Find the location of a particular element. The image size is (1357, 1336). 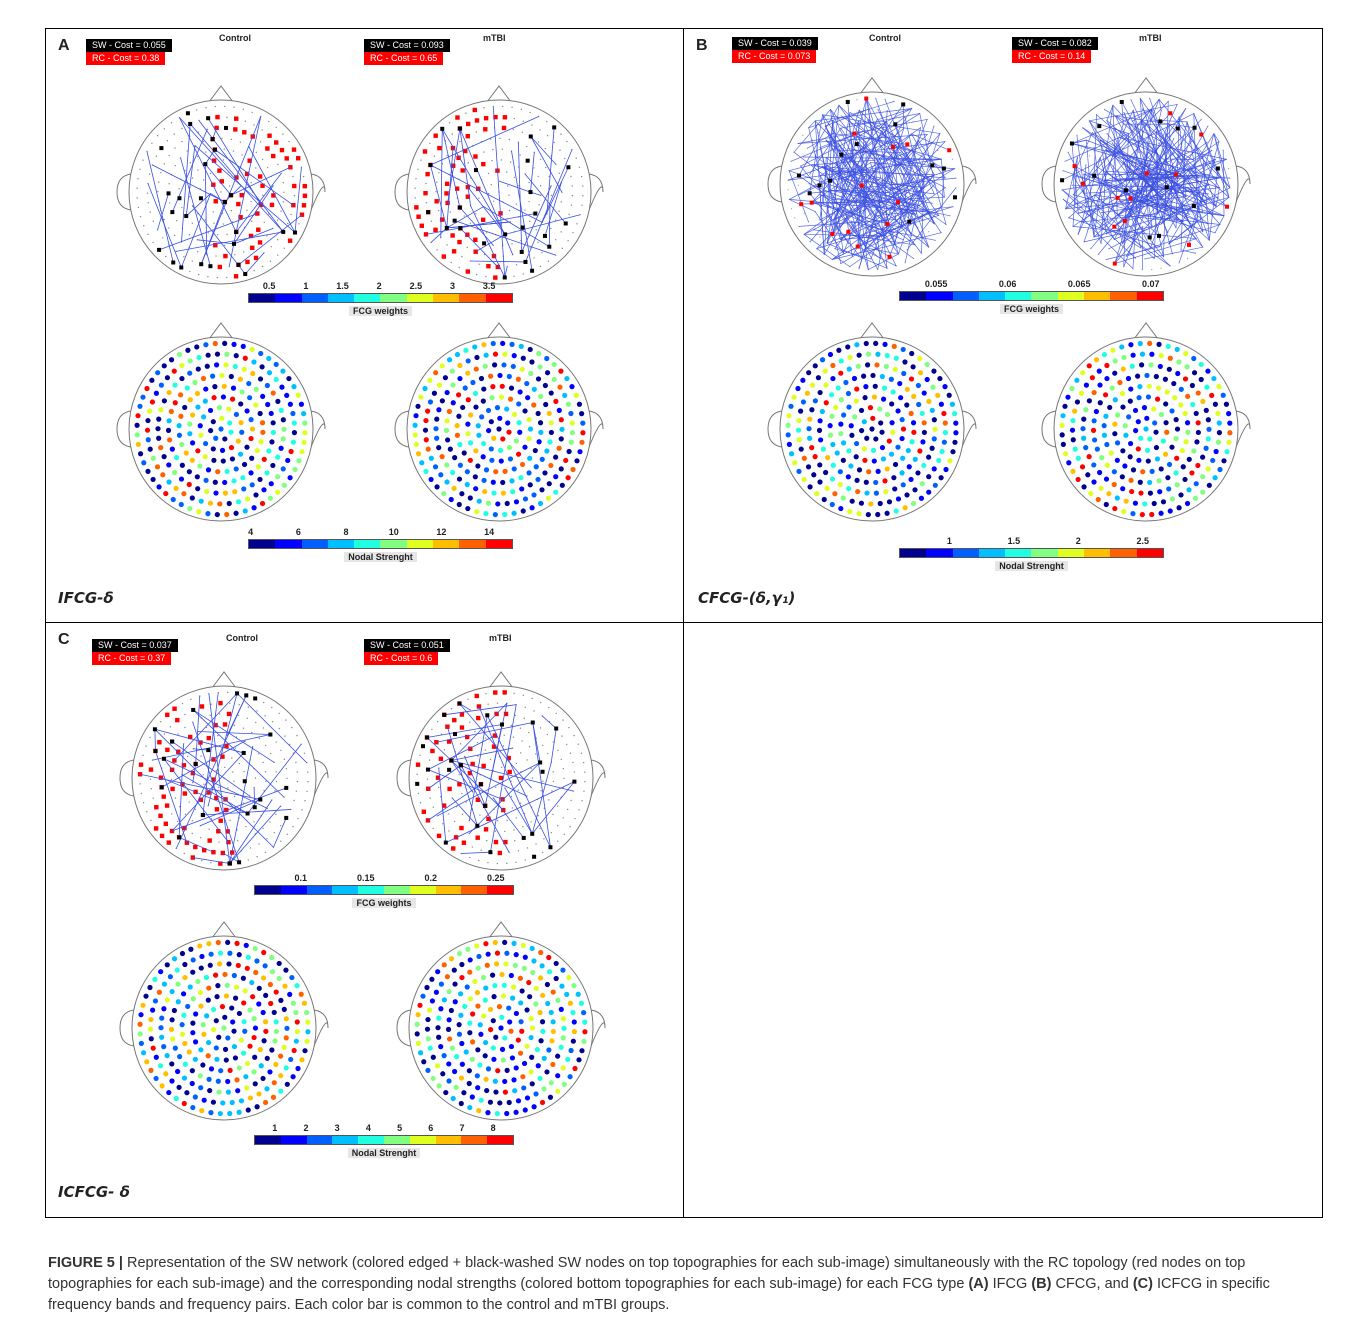

panel-c-nodal-gradient is located at coordinates (384, 1140).